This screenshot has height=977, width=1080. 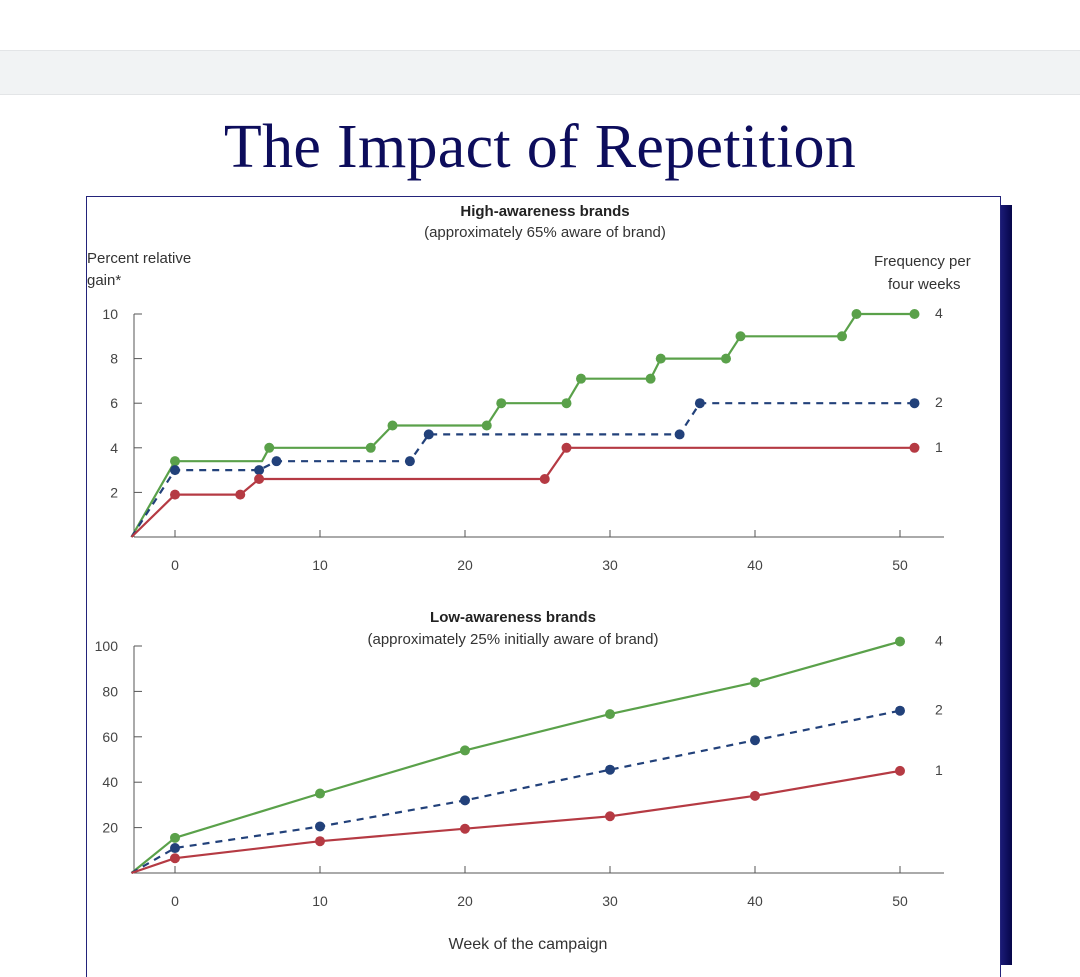 I want to click on top-chart-y-tick-label: 4, so click(x=114, y=448).